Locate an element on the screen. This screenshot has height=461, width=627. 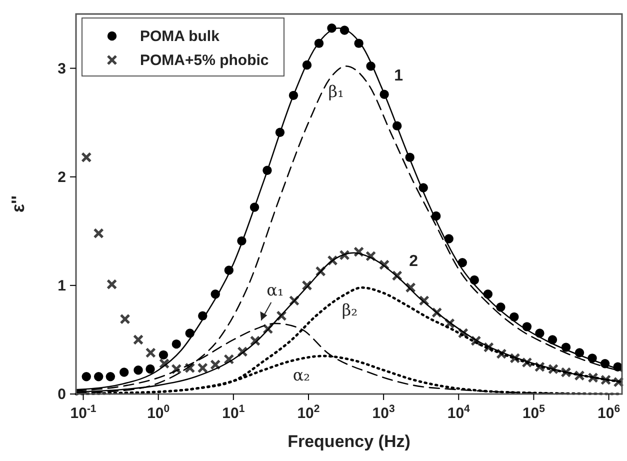
x-tick-label: 10$^{6}$ is located at coordinates (609, 412).